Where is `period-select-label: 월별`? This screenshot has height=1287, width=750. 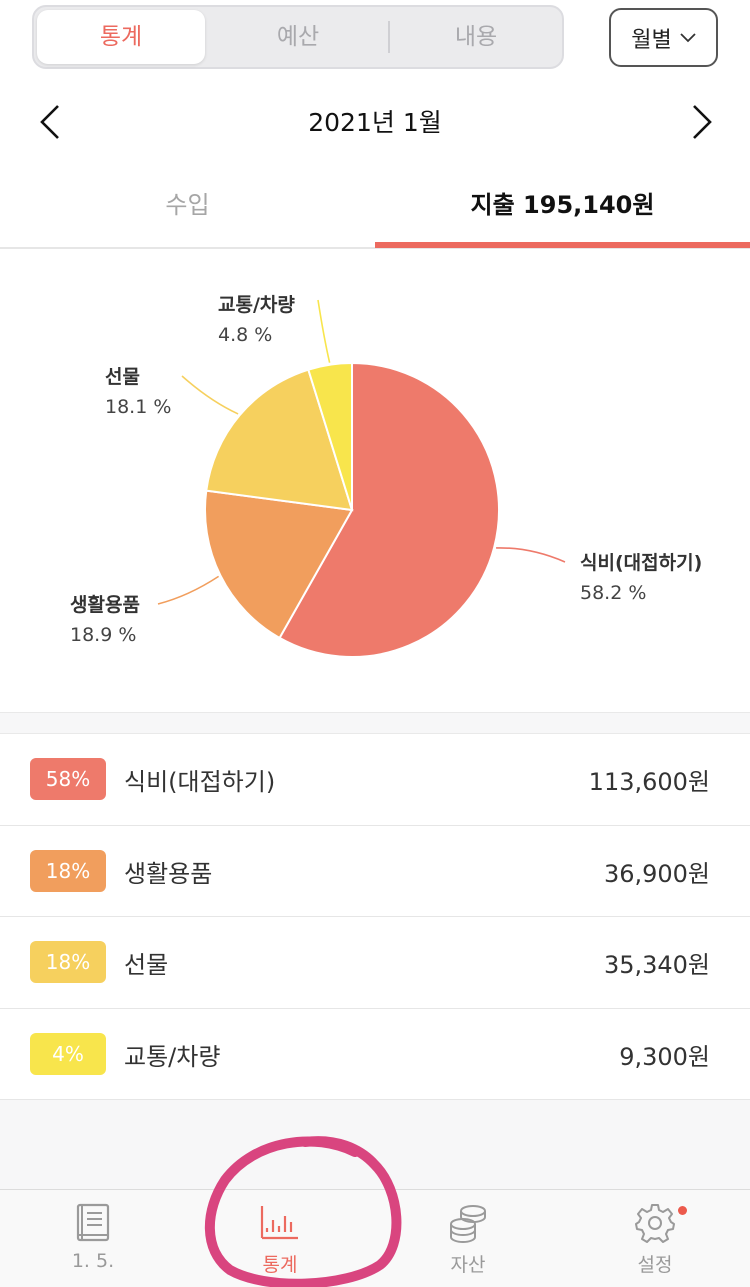
period-select-label: 월별 is located at coordinates (651, 40).